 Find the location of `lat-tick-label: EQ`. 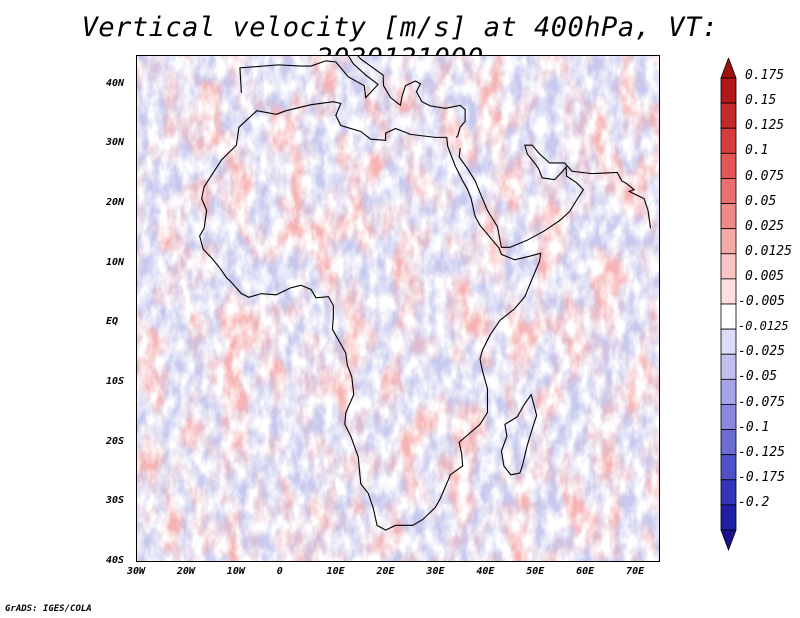

lat-tick-label: EQ is located at coordinates (112, 322).